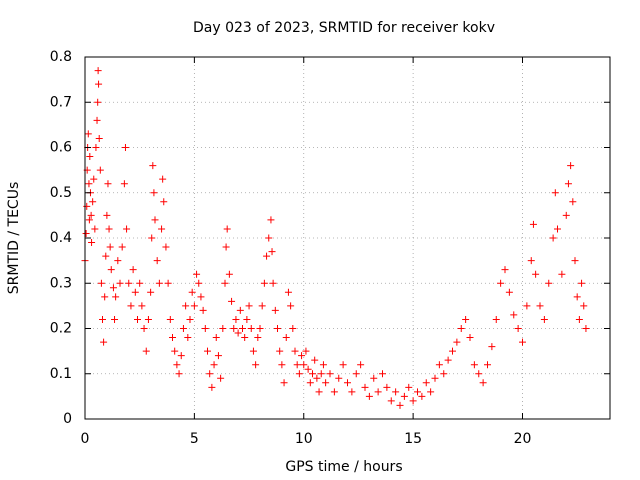 This screenshot has height=480, width=640. Describe the element at coordinates (61, 374) in the screenshot. I see `y-tick-label: 0.1` at that location.